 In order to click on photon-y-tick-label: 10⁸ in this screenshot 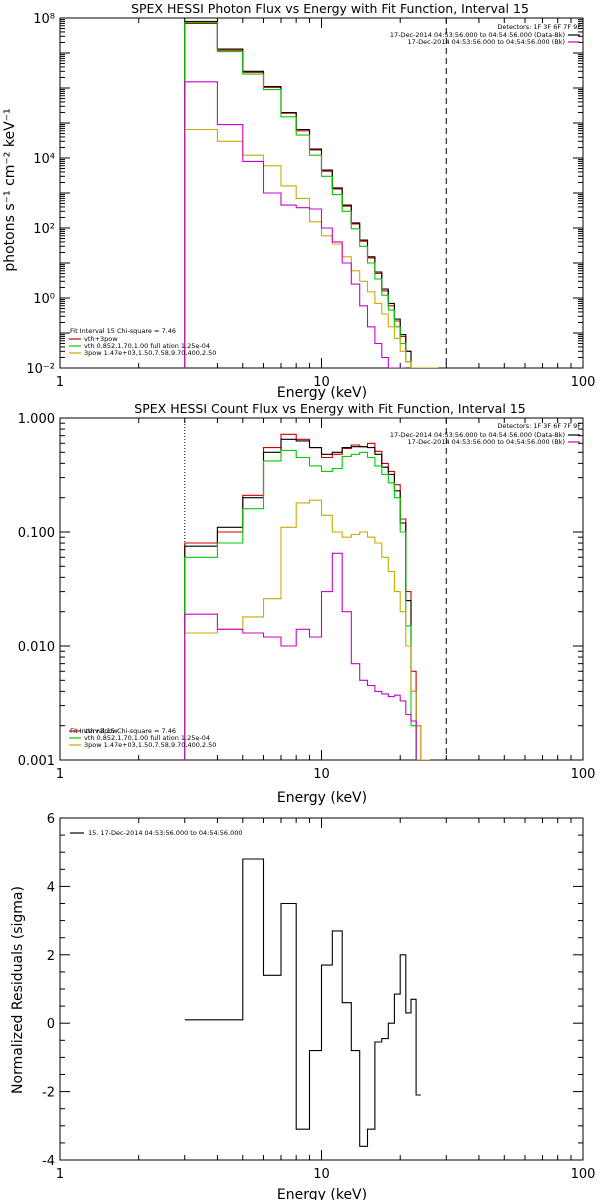, I will do `click(44, 19)`.